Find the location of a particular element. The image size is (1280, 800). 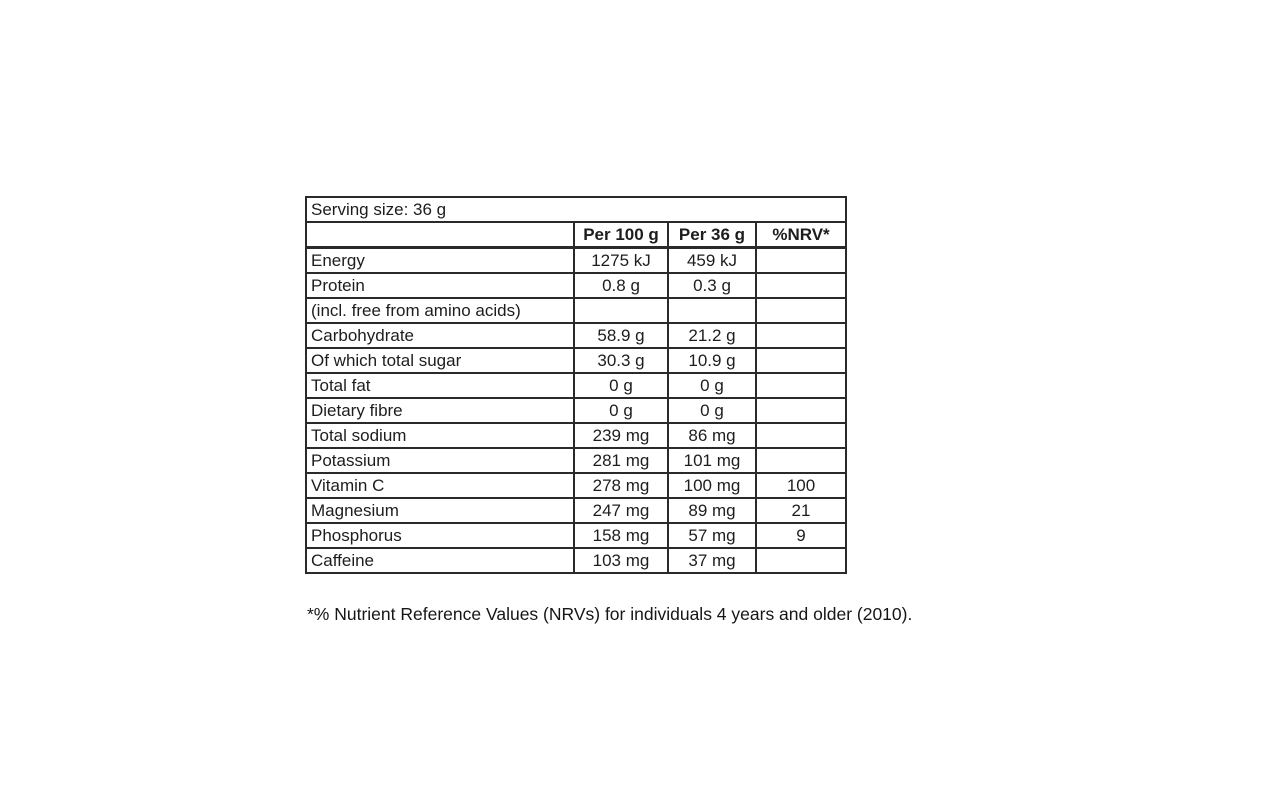

per36-value is located at coordinates (712, 310).